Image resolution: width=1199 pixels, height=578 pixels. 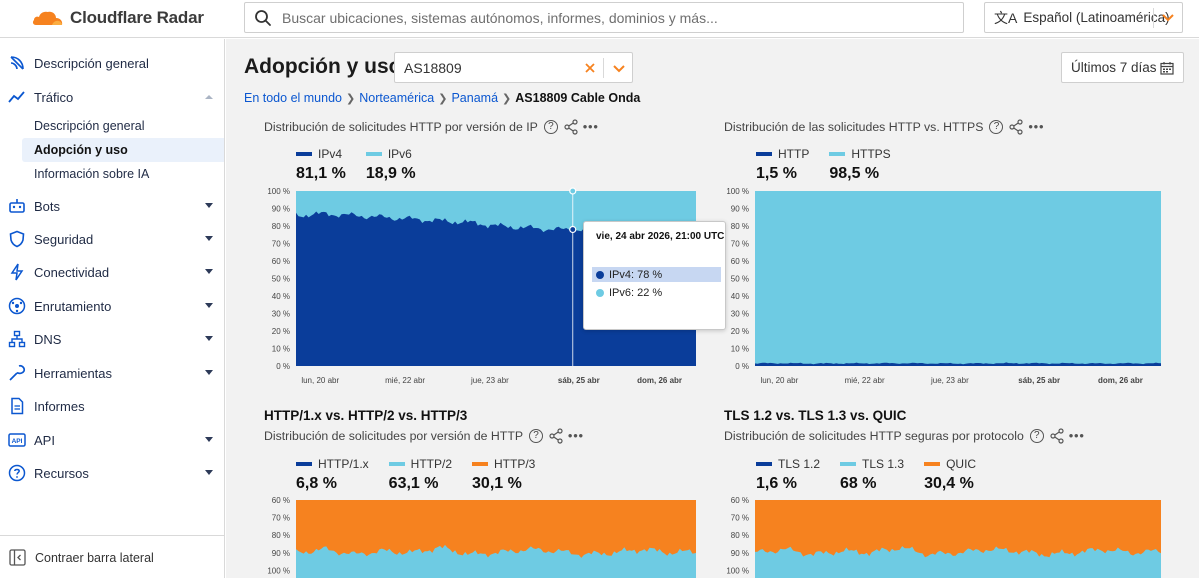 I want to click on sidebar-item-reports: Informes, so click(x=112, y=406).